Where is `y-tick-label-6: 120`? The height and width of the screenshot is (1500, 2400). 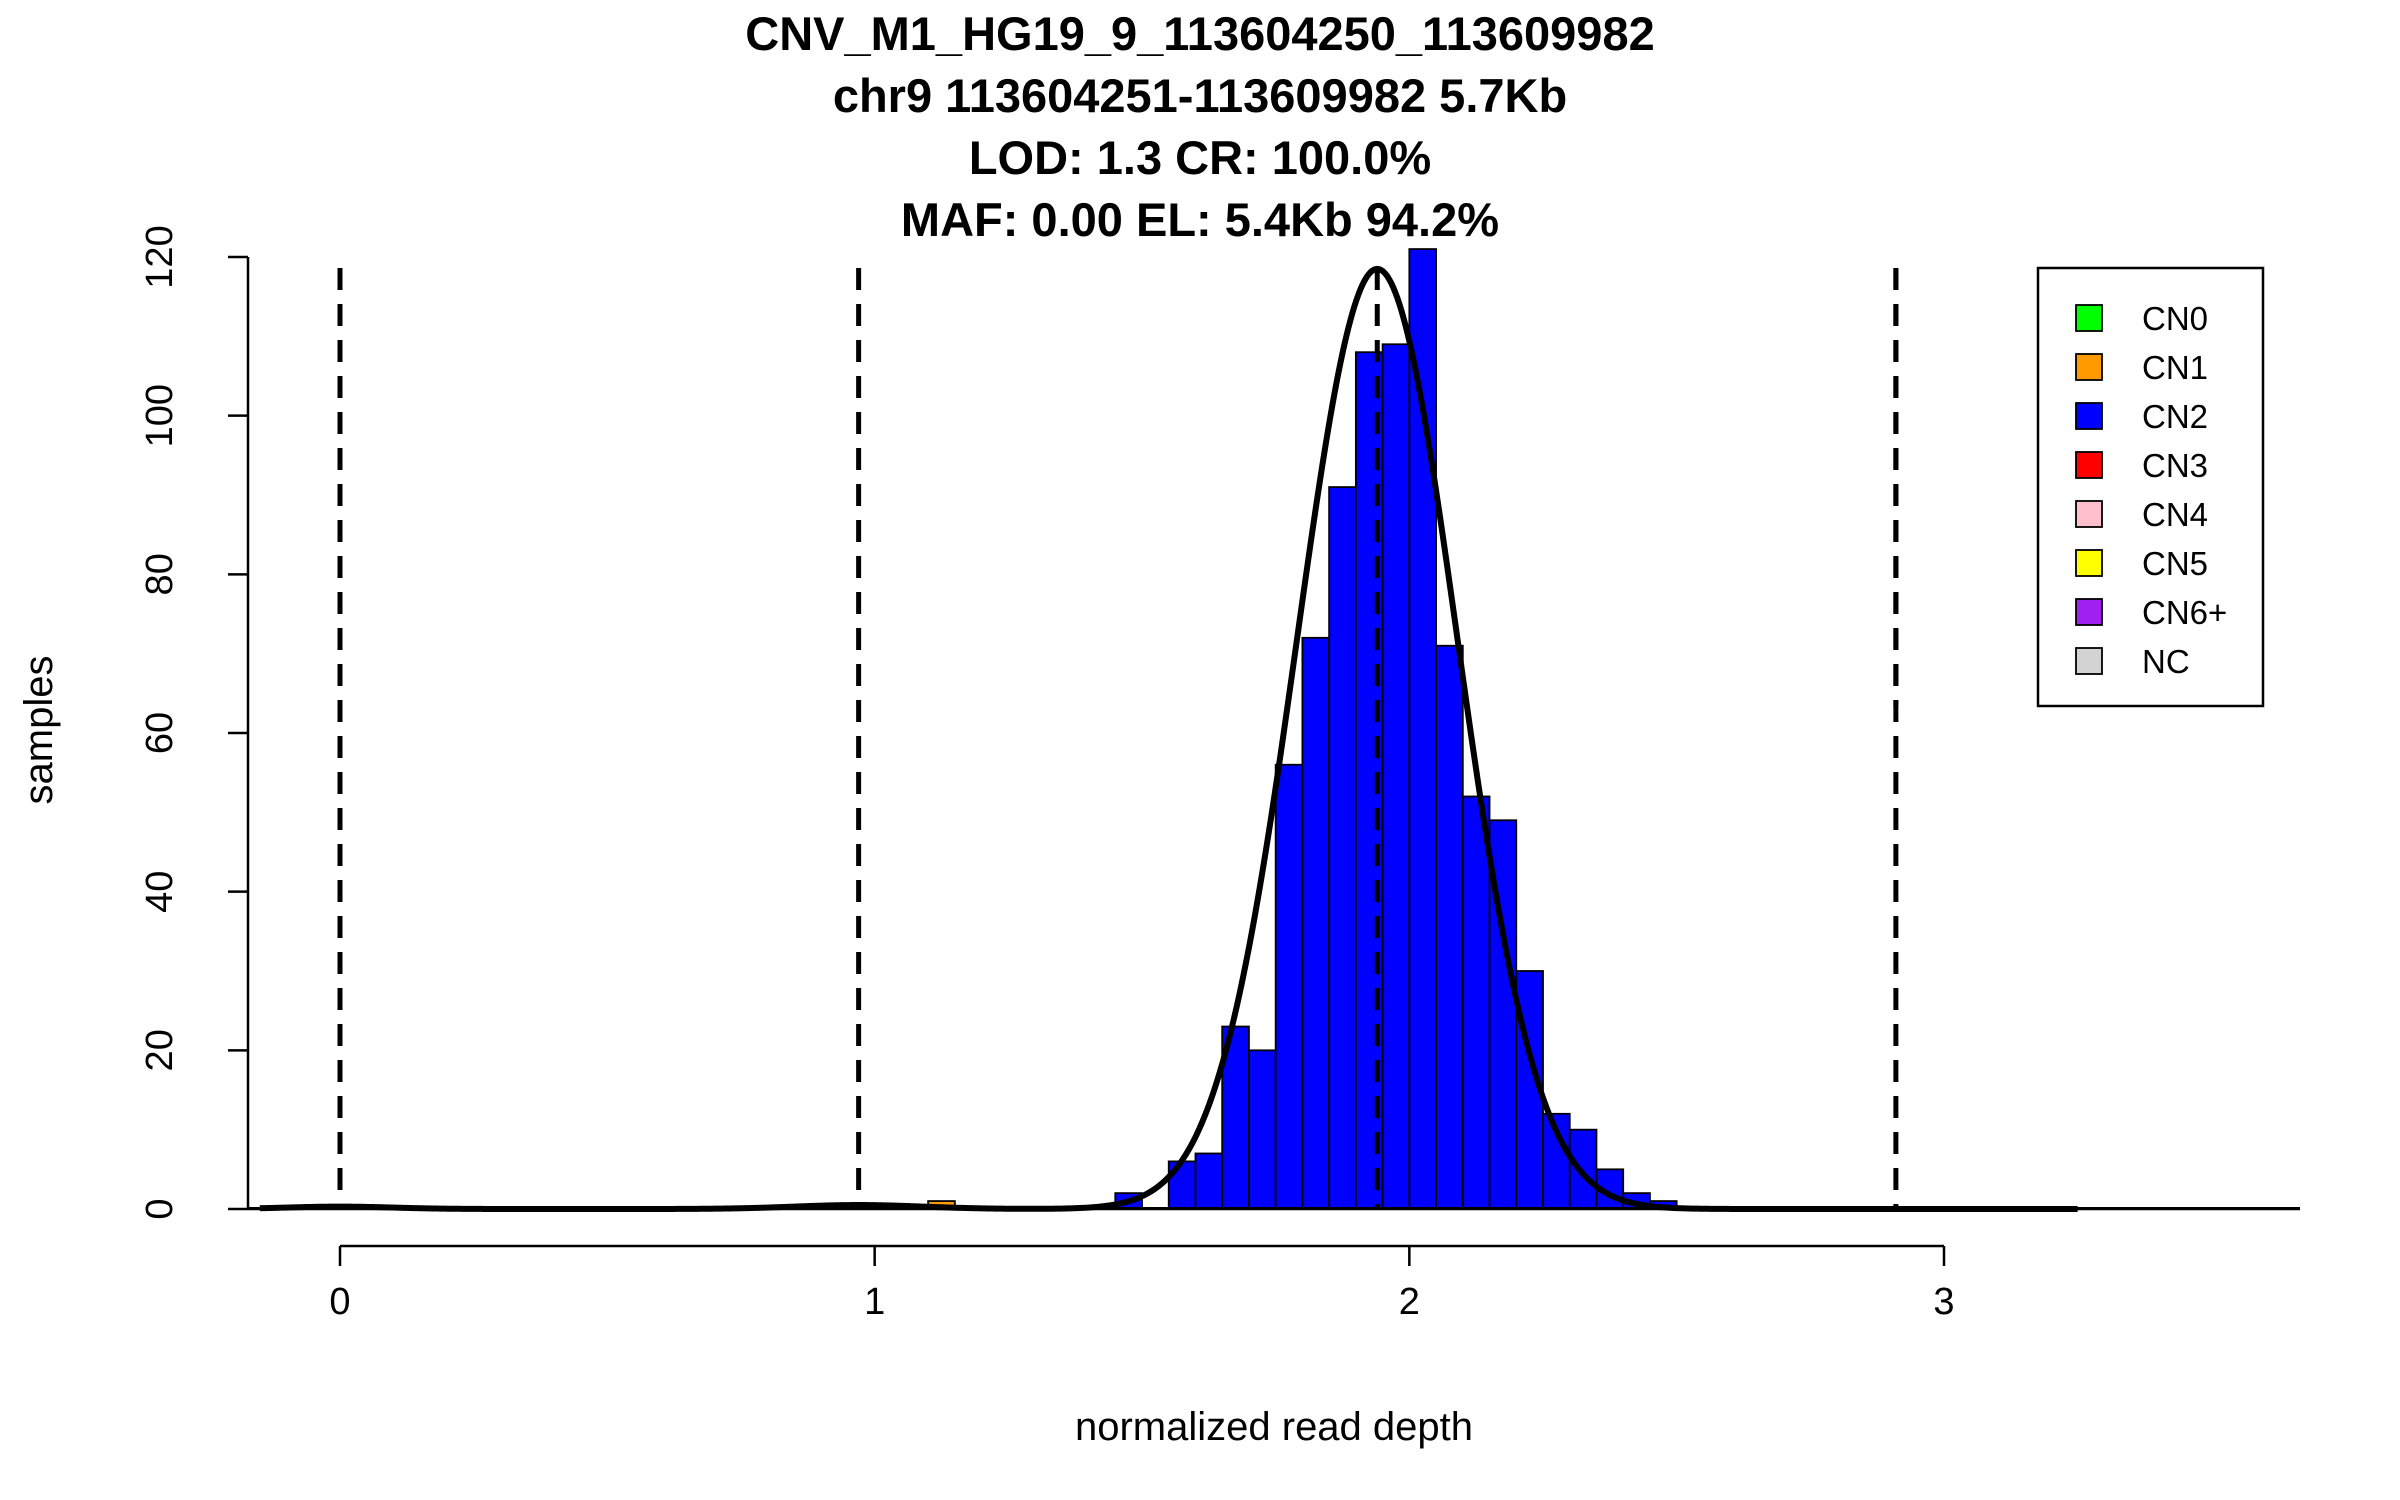 y-tick-label-6: 120 is located at coordinates (160, 256).